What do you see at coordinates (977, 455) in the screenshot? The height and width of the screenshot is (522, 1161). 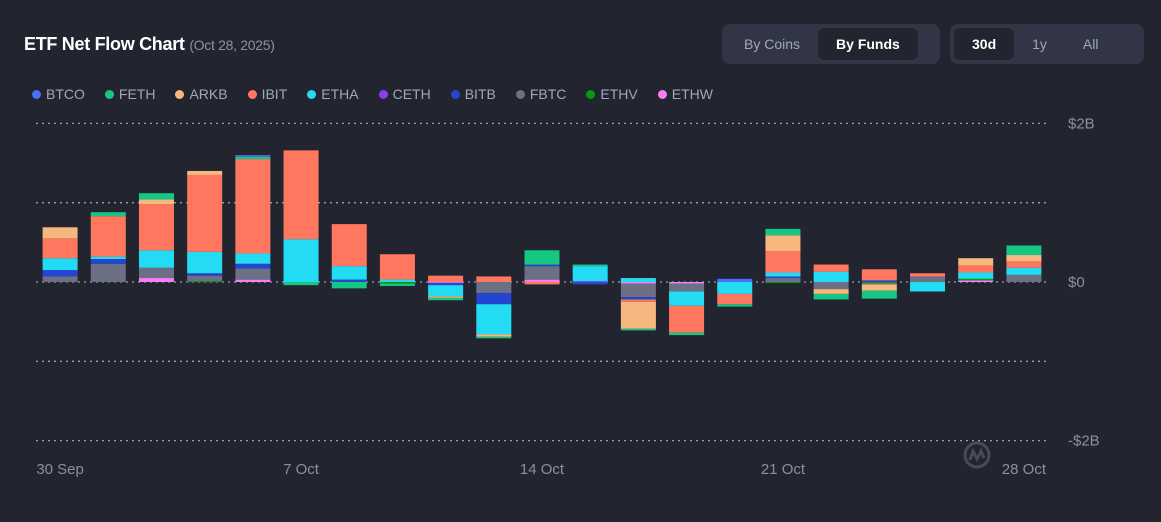 I see `coinmarketcap-logo-icon` at bounding box center [977, 455].